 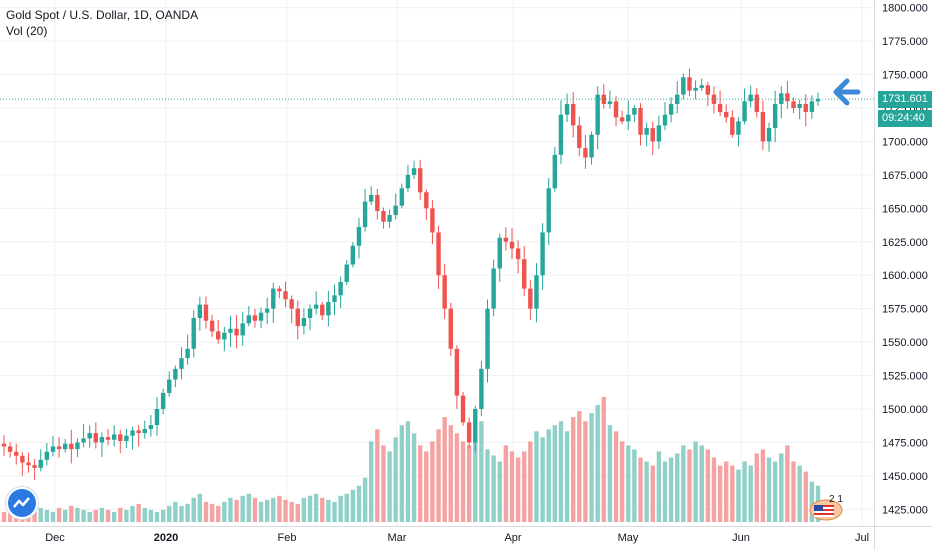 What do you see at coordinates (905, 343) in the screenshot?
I see `y-tick-label: 1550.000` at bounding box center [905, 343].